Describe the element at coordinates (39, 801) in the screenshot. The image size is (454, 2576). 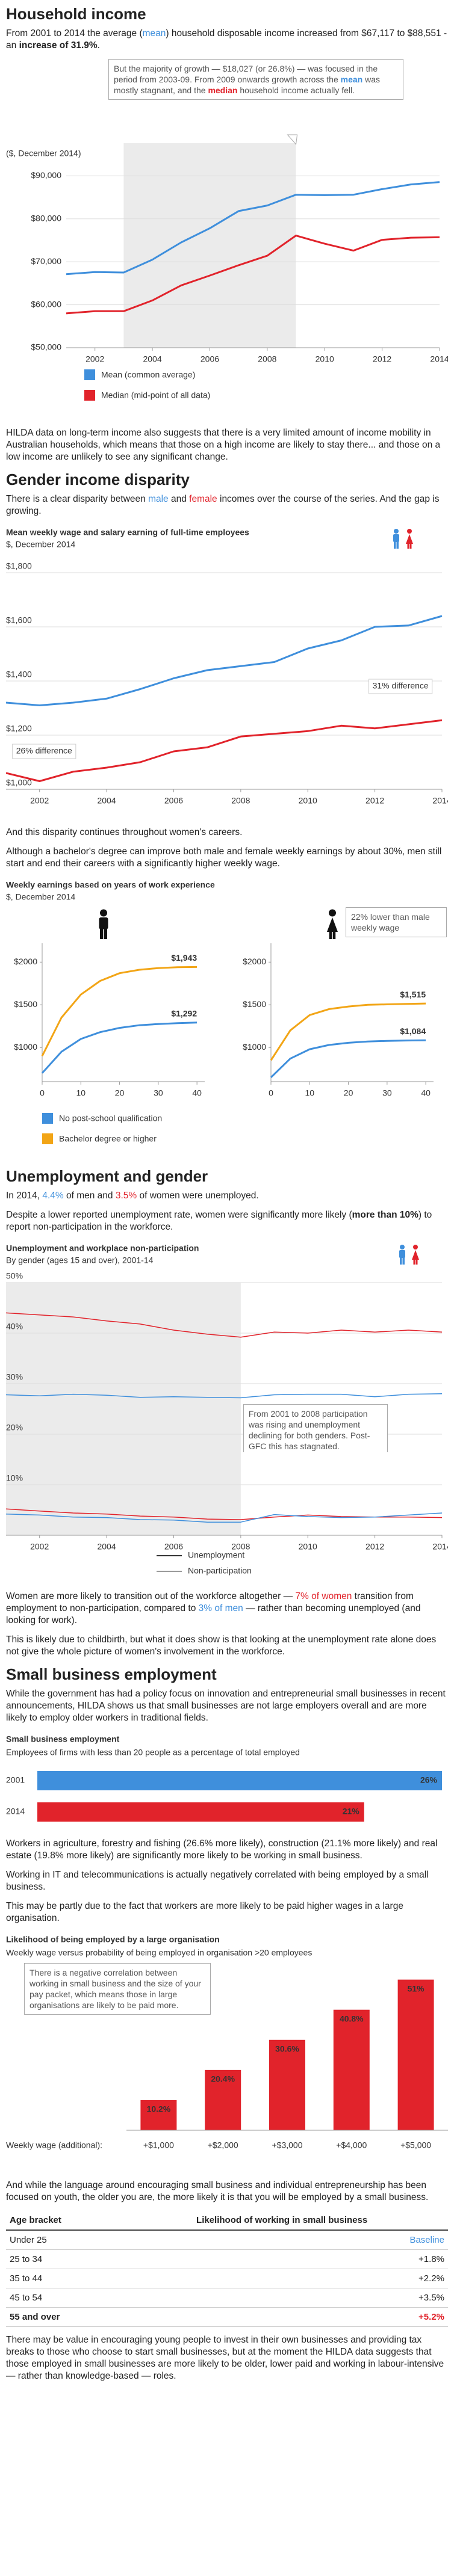
I see `x-tick-label: 2002` at that location.